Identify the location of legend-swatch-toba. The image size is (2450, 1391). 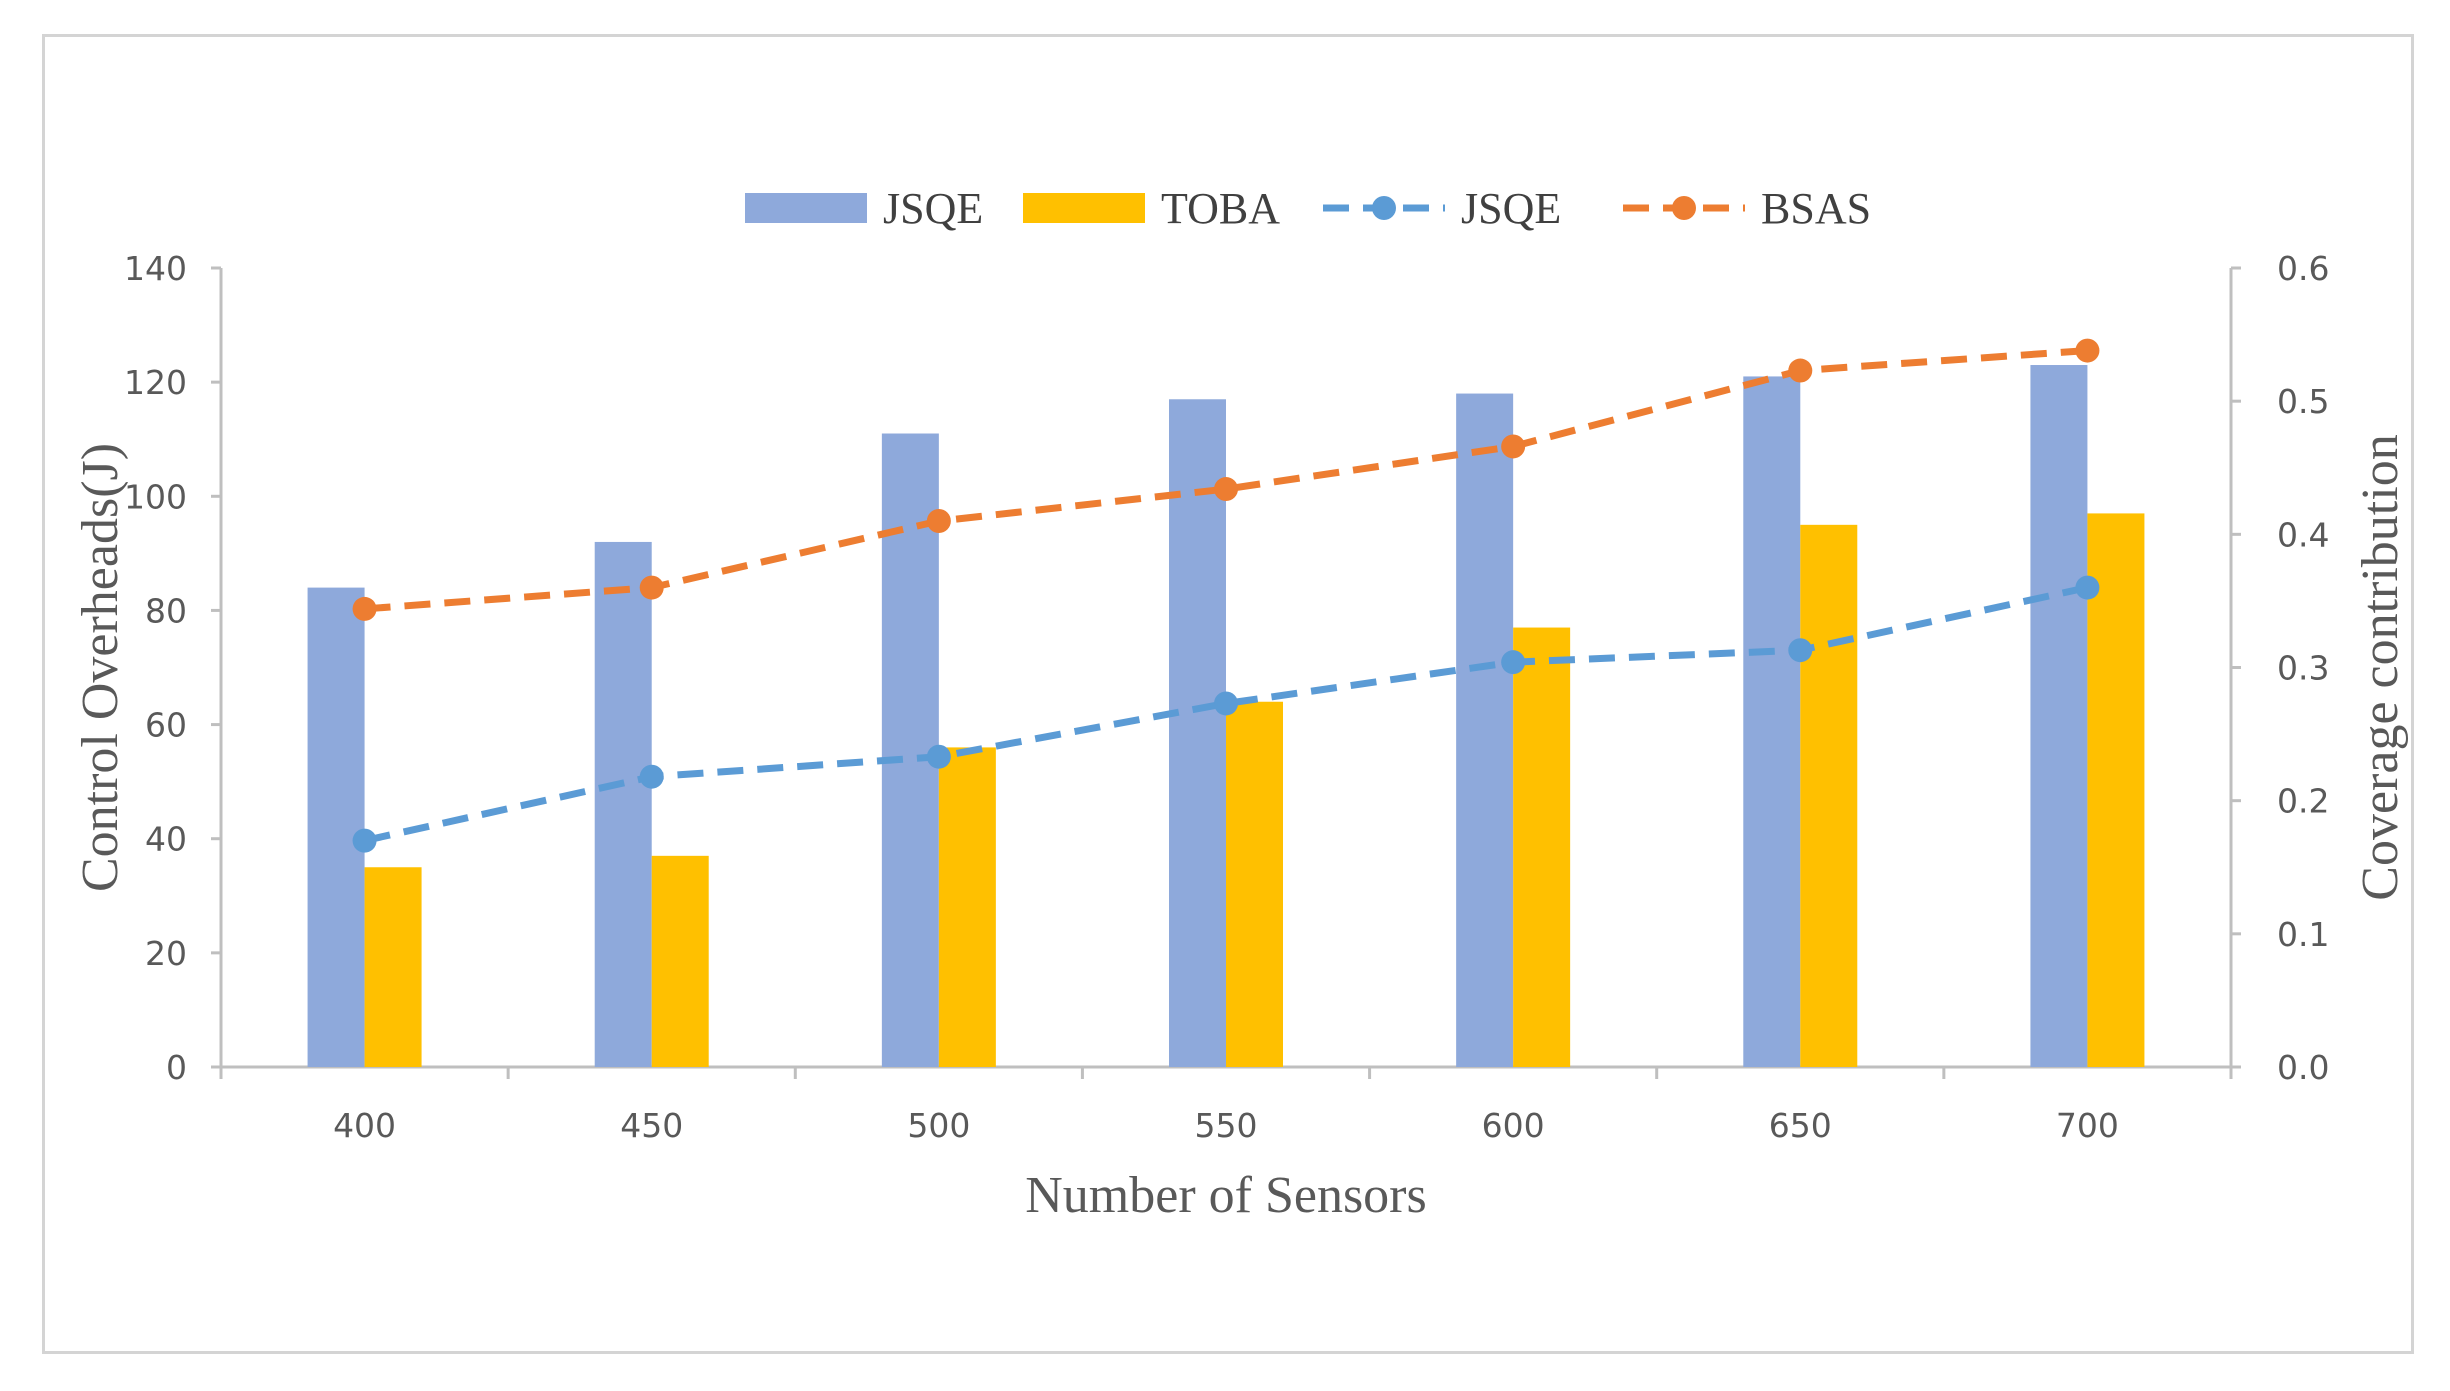
(1084, 208).